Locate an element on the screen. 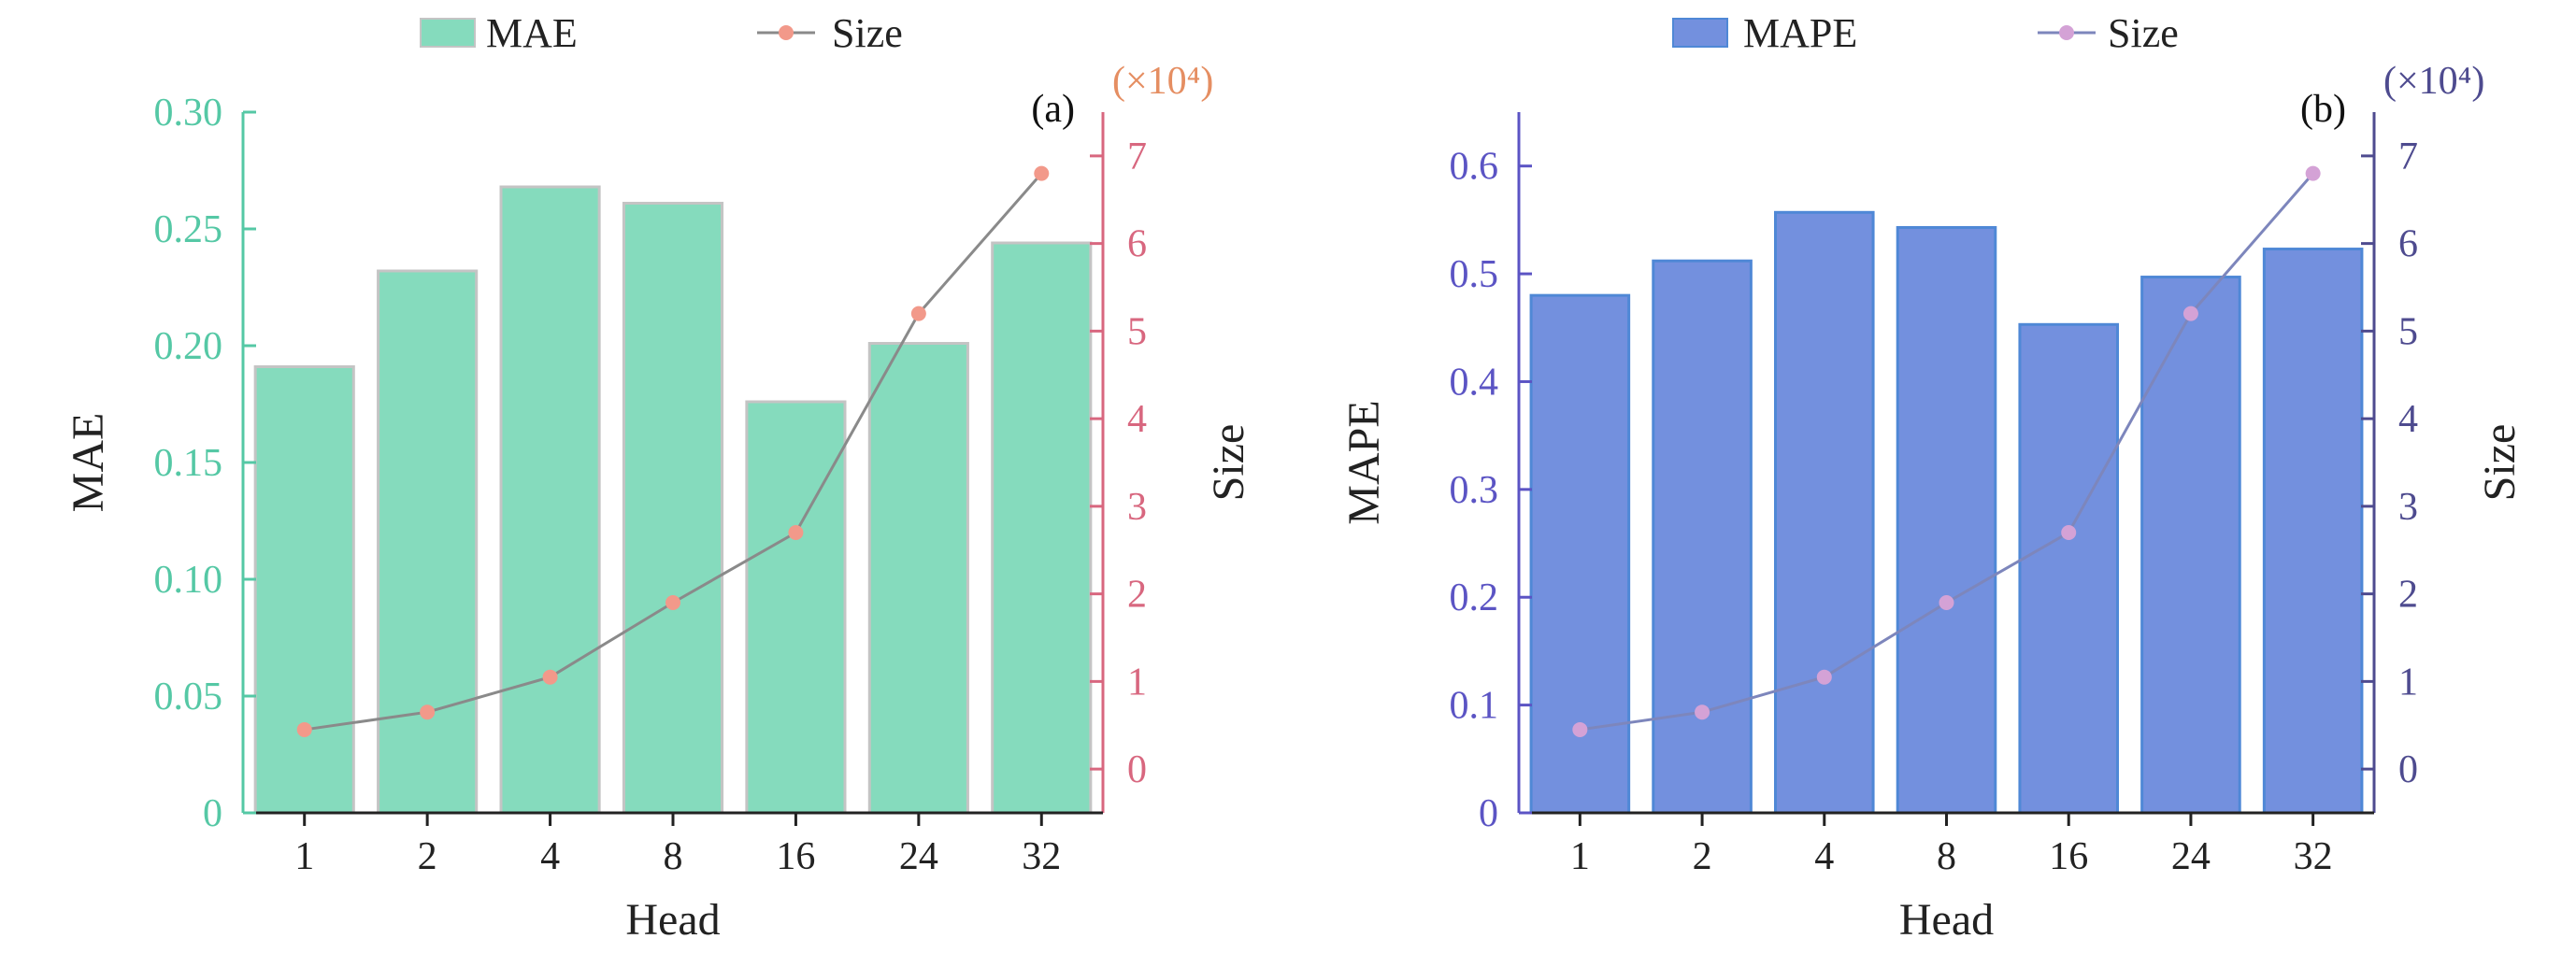 The height and width of the screenshot is (953, 2576). left-axis-title: MAPE is located at coordinates (1364, 462).